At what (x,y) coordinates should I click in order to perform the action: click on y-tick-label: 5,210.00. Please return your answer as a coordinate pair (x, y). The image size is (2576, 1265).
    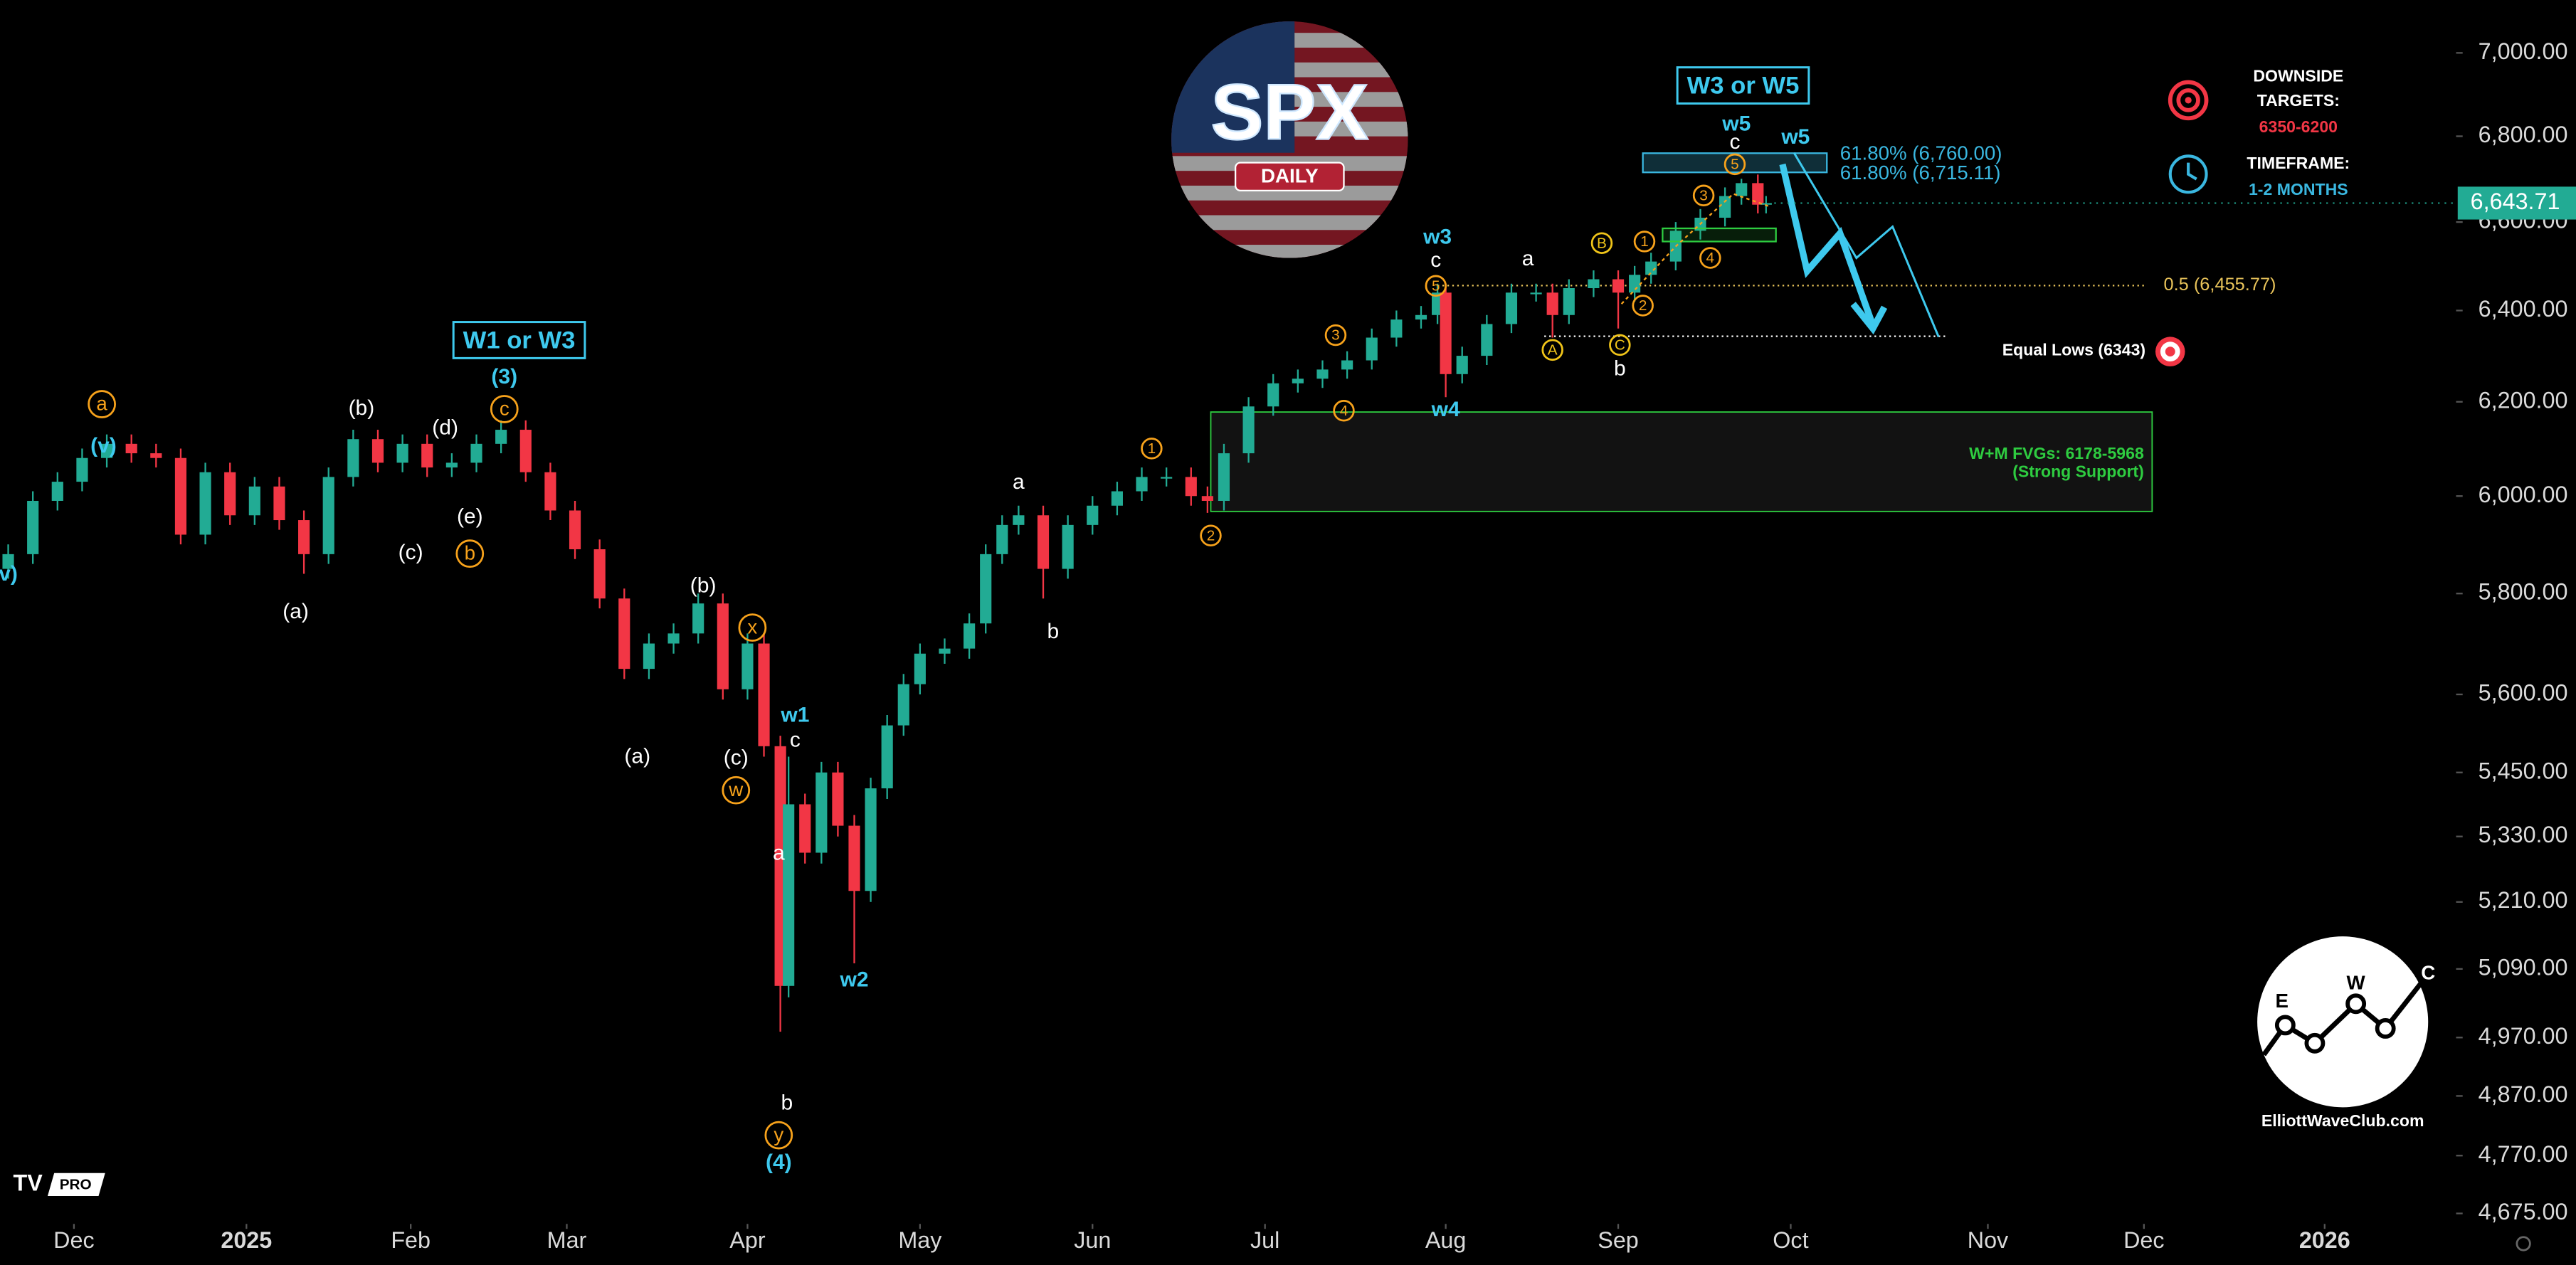
    Looking at the image, I should click on (2523, 900).